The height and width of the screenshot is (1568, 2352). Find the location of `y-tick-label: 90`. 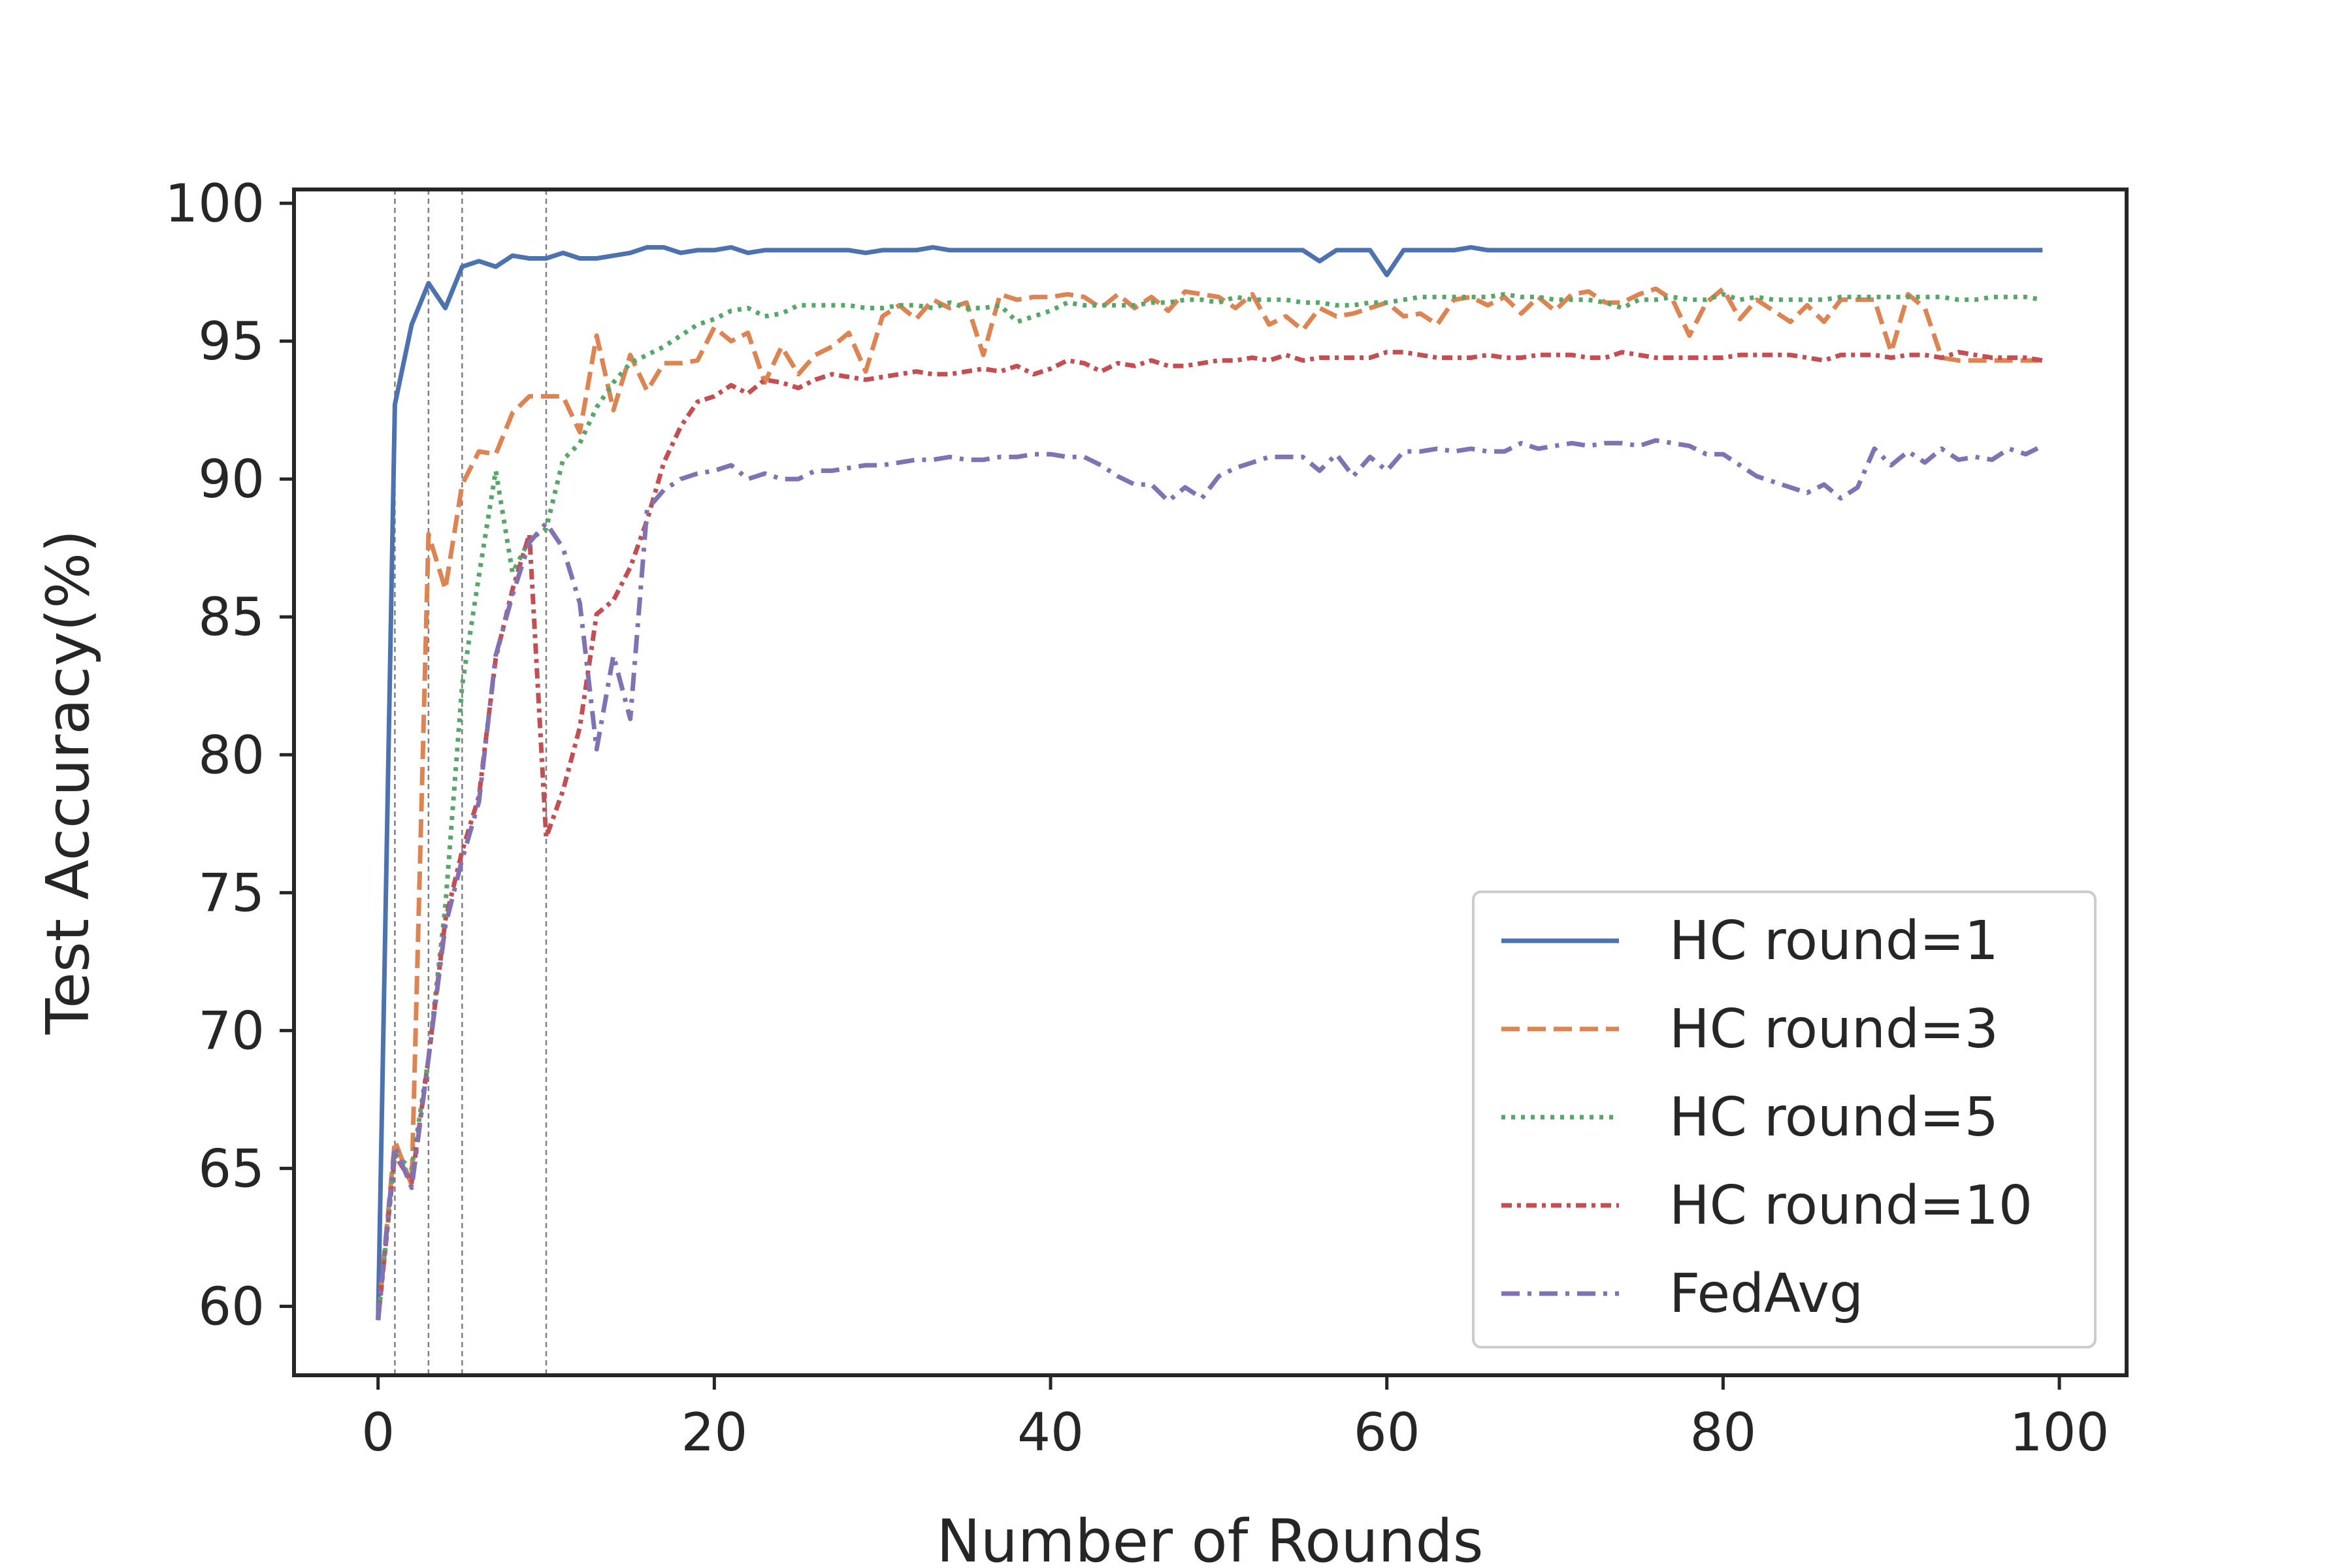

y-tick-label: 90 is located at coordinates (231, 479).